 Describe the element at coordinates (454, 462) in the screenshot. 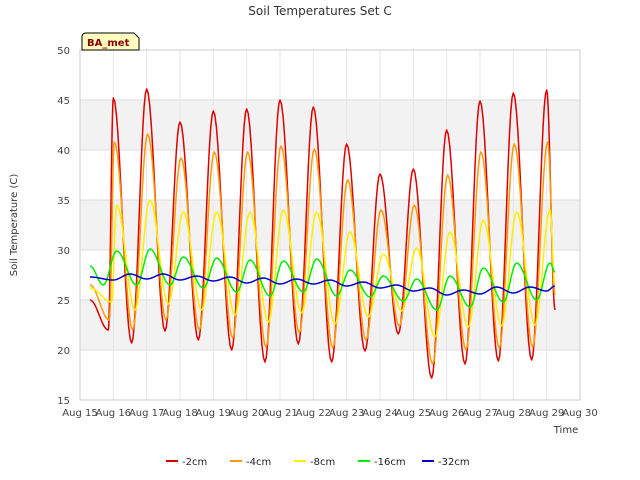

I see `legend-label: -32cm` at that location.